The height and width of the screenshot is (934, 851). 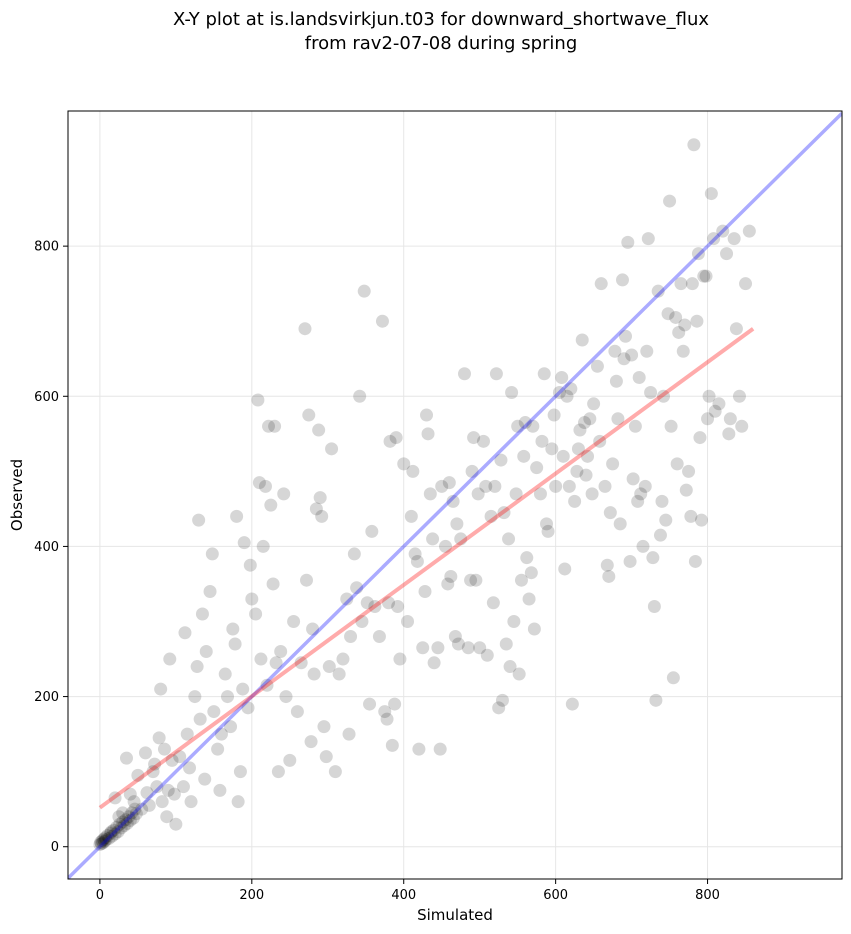 I want to click on y-tick-label: 0, so click(x=55, y=847).